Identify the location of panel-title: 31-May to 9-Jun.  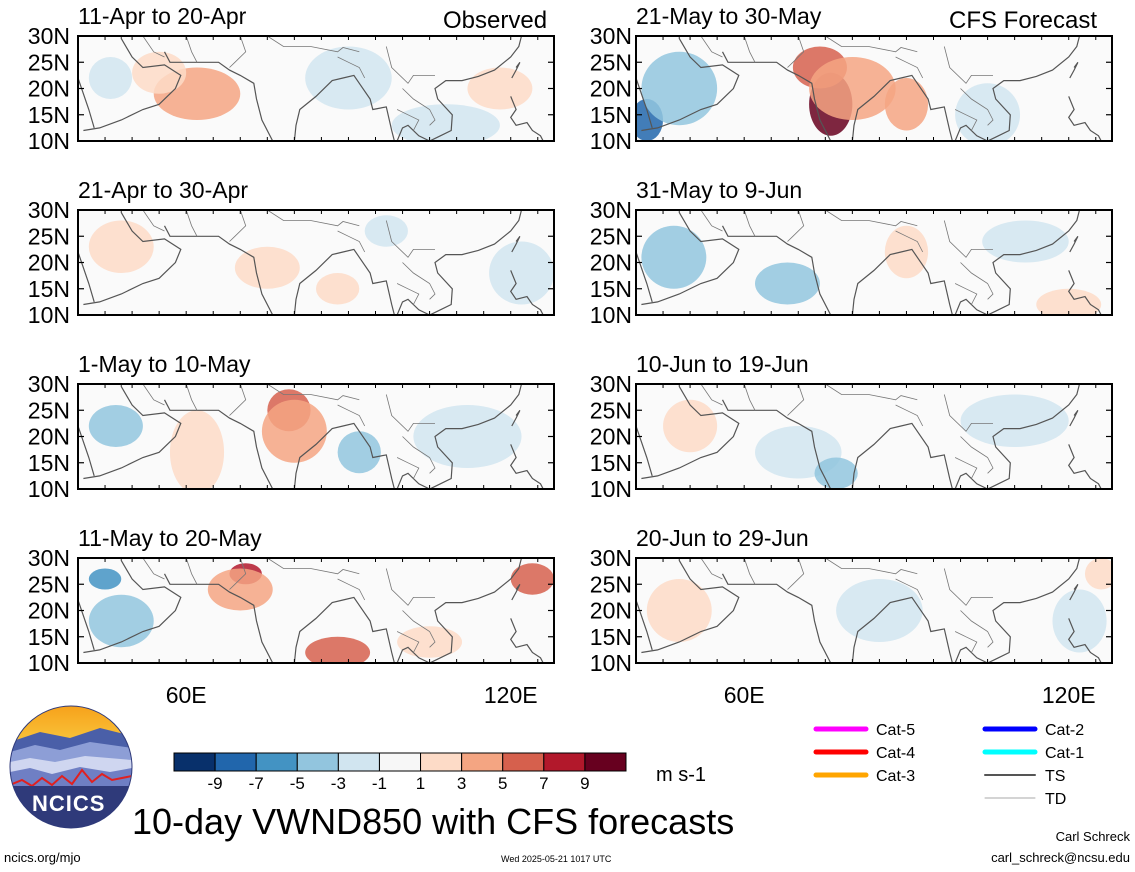
(719, 190).